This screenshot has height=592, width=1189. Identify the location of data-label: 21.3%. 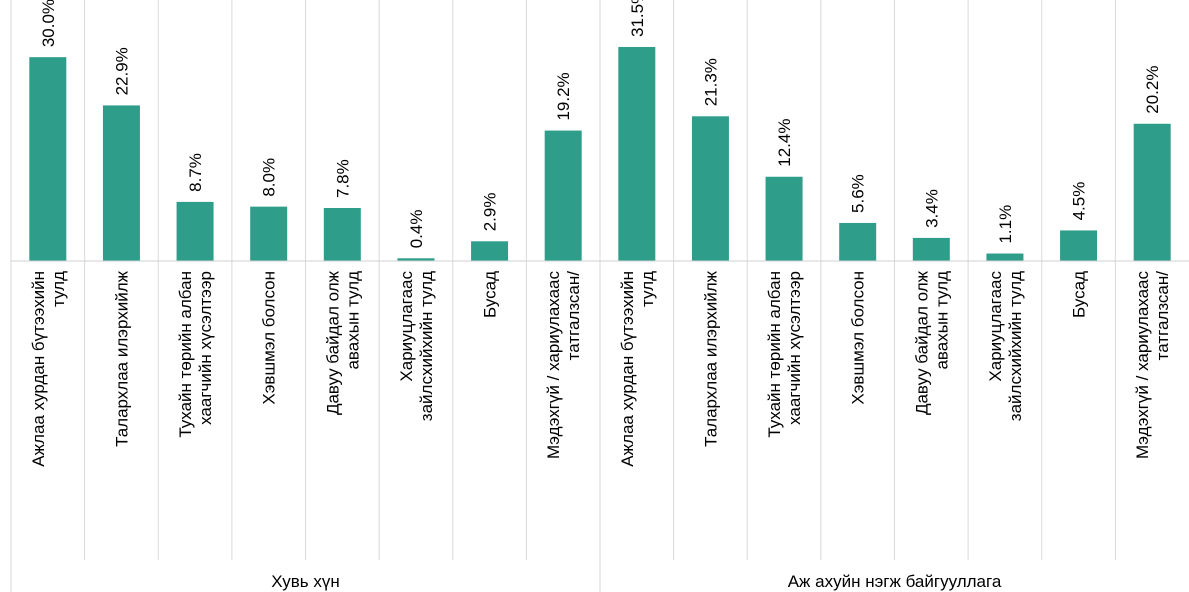
(710, 82).